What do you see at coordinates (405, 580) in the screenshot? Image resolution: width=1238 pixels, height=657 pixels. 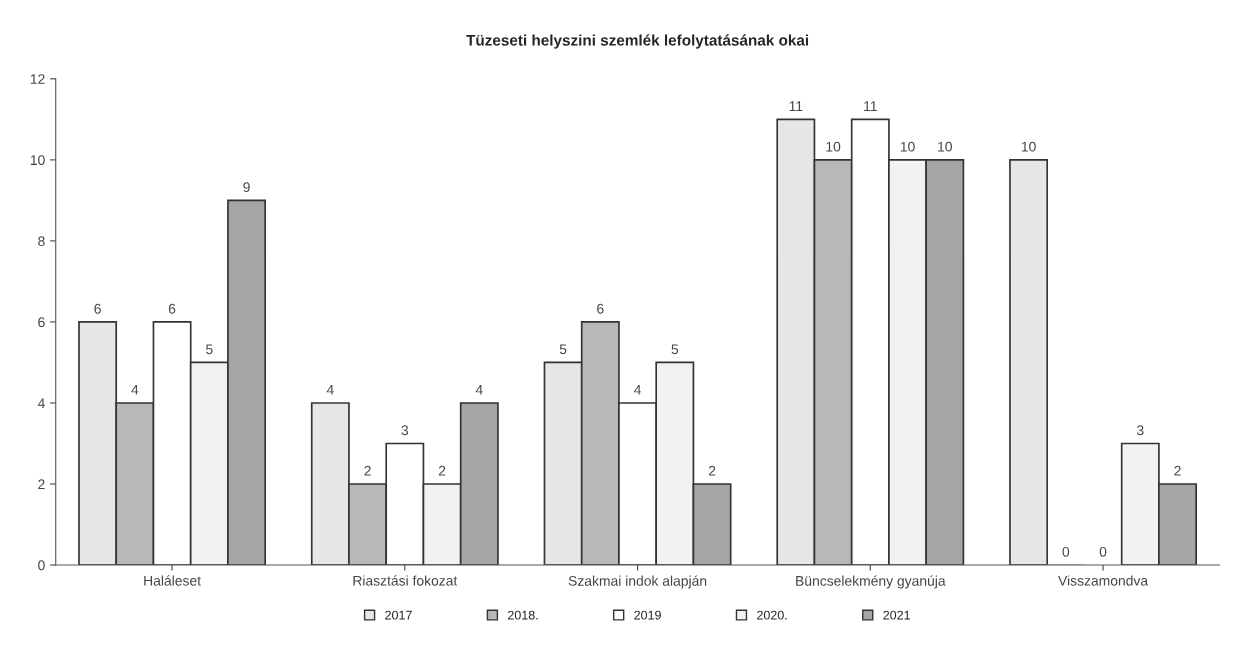 I see `x-tick-label: Riasztási fokozat` at bounding box center [405, 580].